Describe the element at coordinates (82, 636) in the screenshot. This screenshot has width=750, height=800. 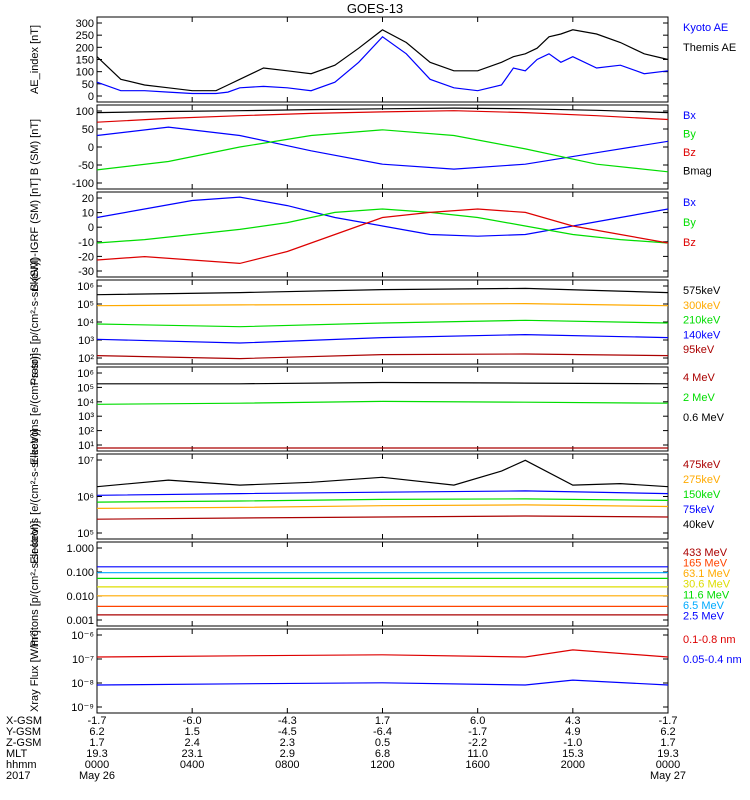
I see `y-tick-label: 10⁻⁶` at that location.